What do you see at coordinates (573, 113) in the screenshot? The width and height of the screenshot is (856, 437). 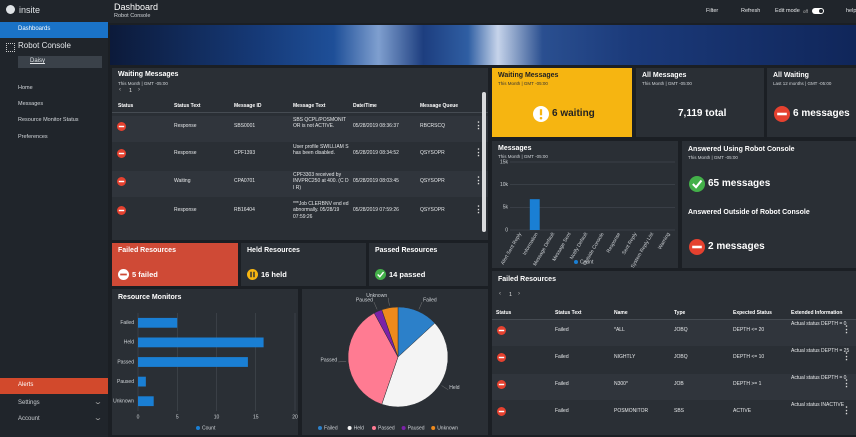 I see `kpi-value: 6 waiting` at bounding box center [573, 113].